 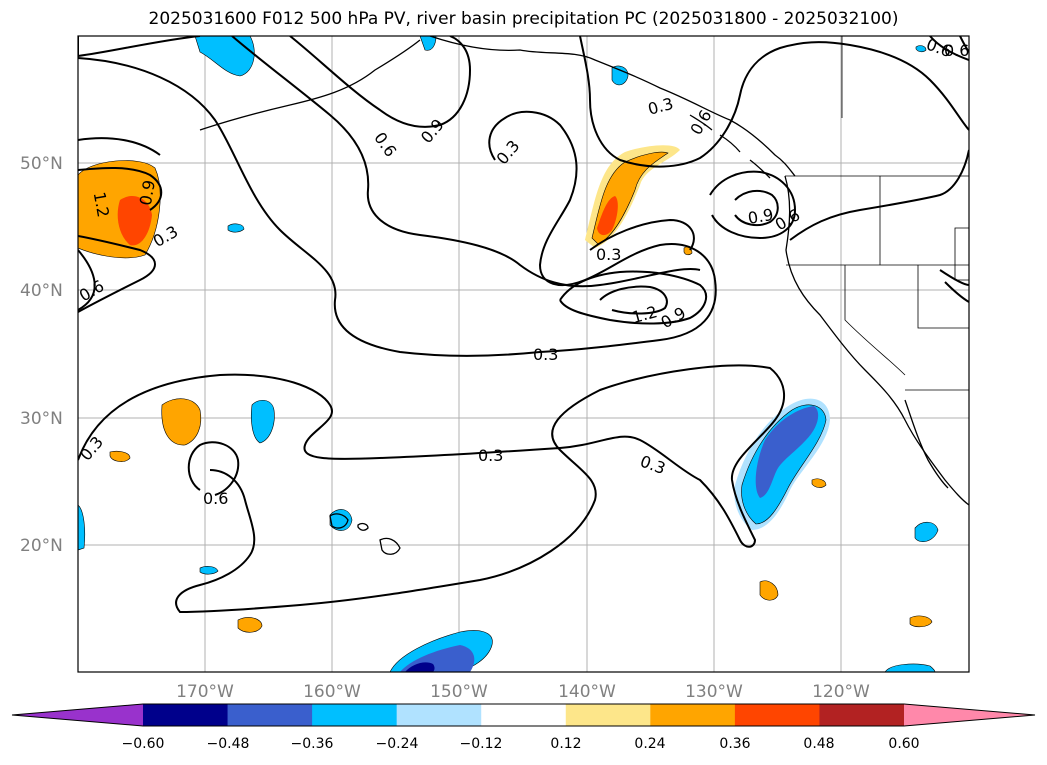 What do you see at coordinates (397, 744) in the screenshot?
I see `colorbar-tick-label: −0.24` at bounding box center [397, 744].